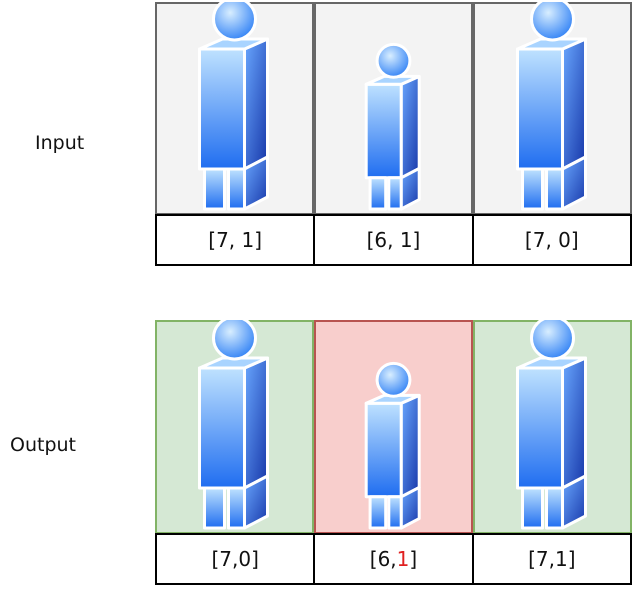  What do you see at coordinates (571, 559) in the screenshot?
I see `output-tag-3-suffix: ]` at bounding box center [571, 559].